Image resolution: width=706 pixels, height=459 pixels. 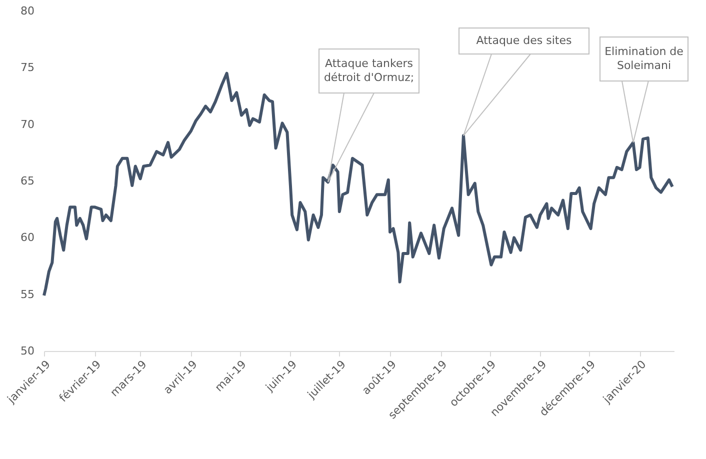 What do you see at coordinates (369, 70) in the screenshot?
I see `annotation: Attaque tankers détroit d'Ormuz;` at bounding box center [369, 70].